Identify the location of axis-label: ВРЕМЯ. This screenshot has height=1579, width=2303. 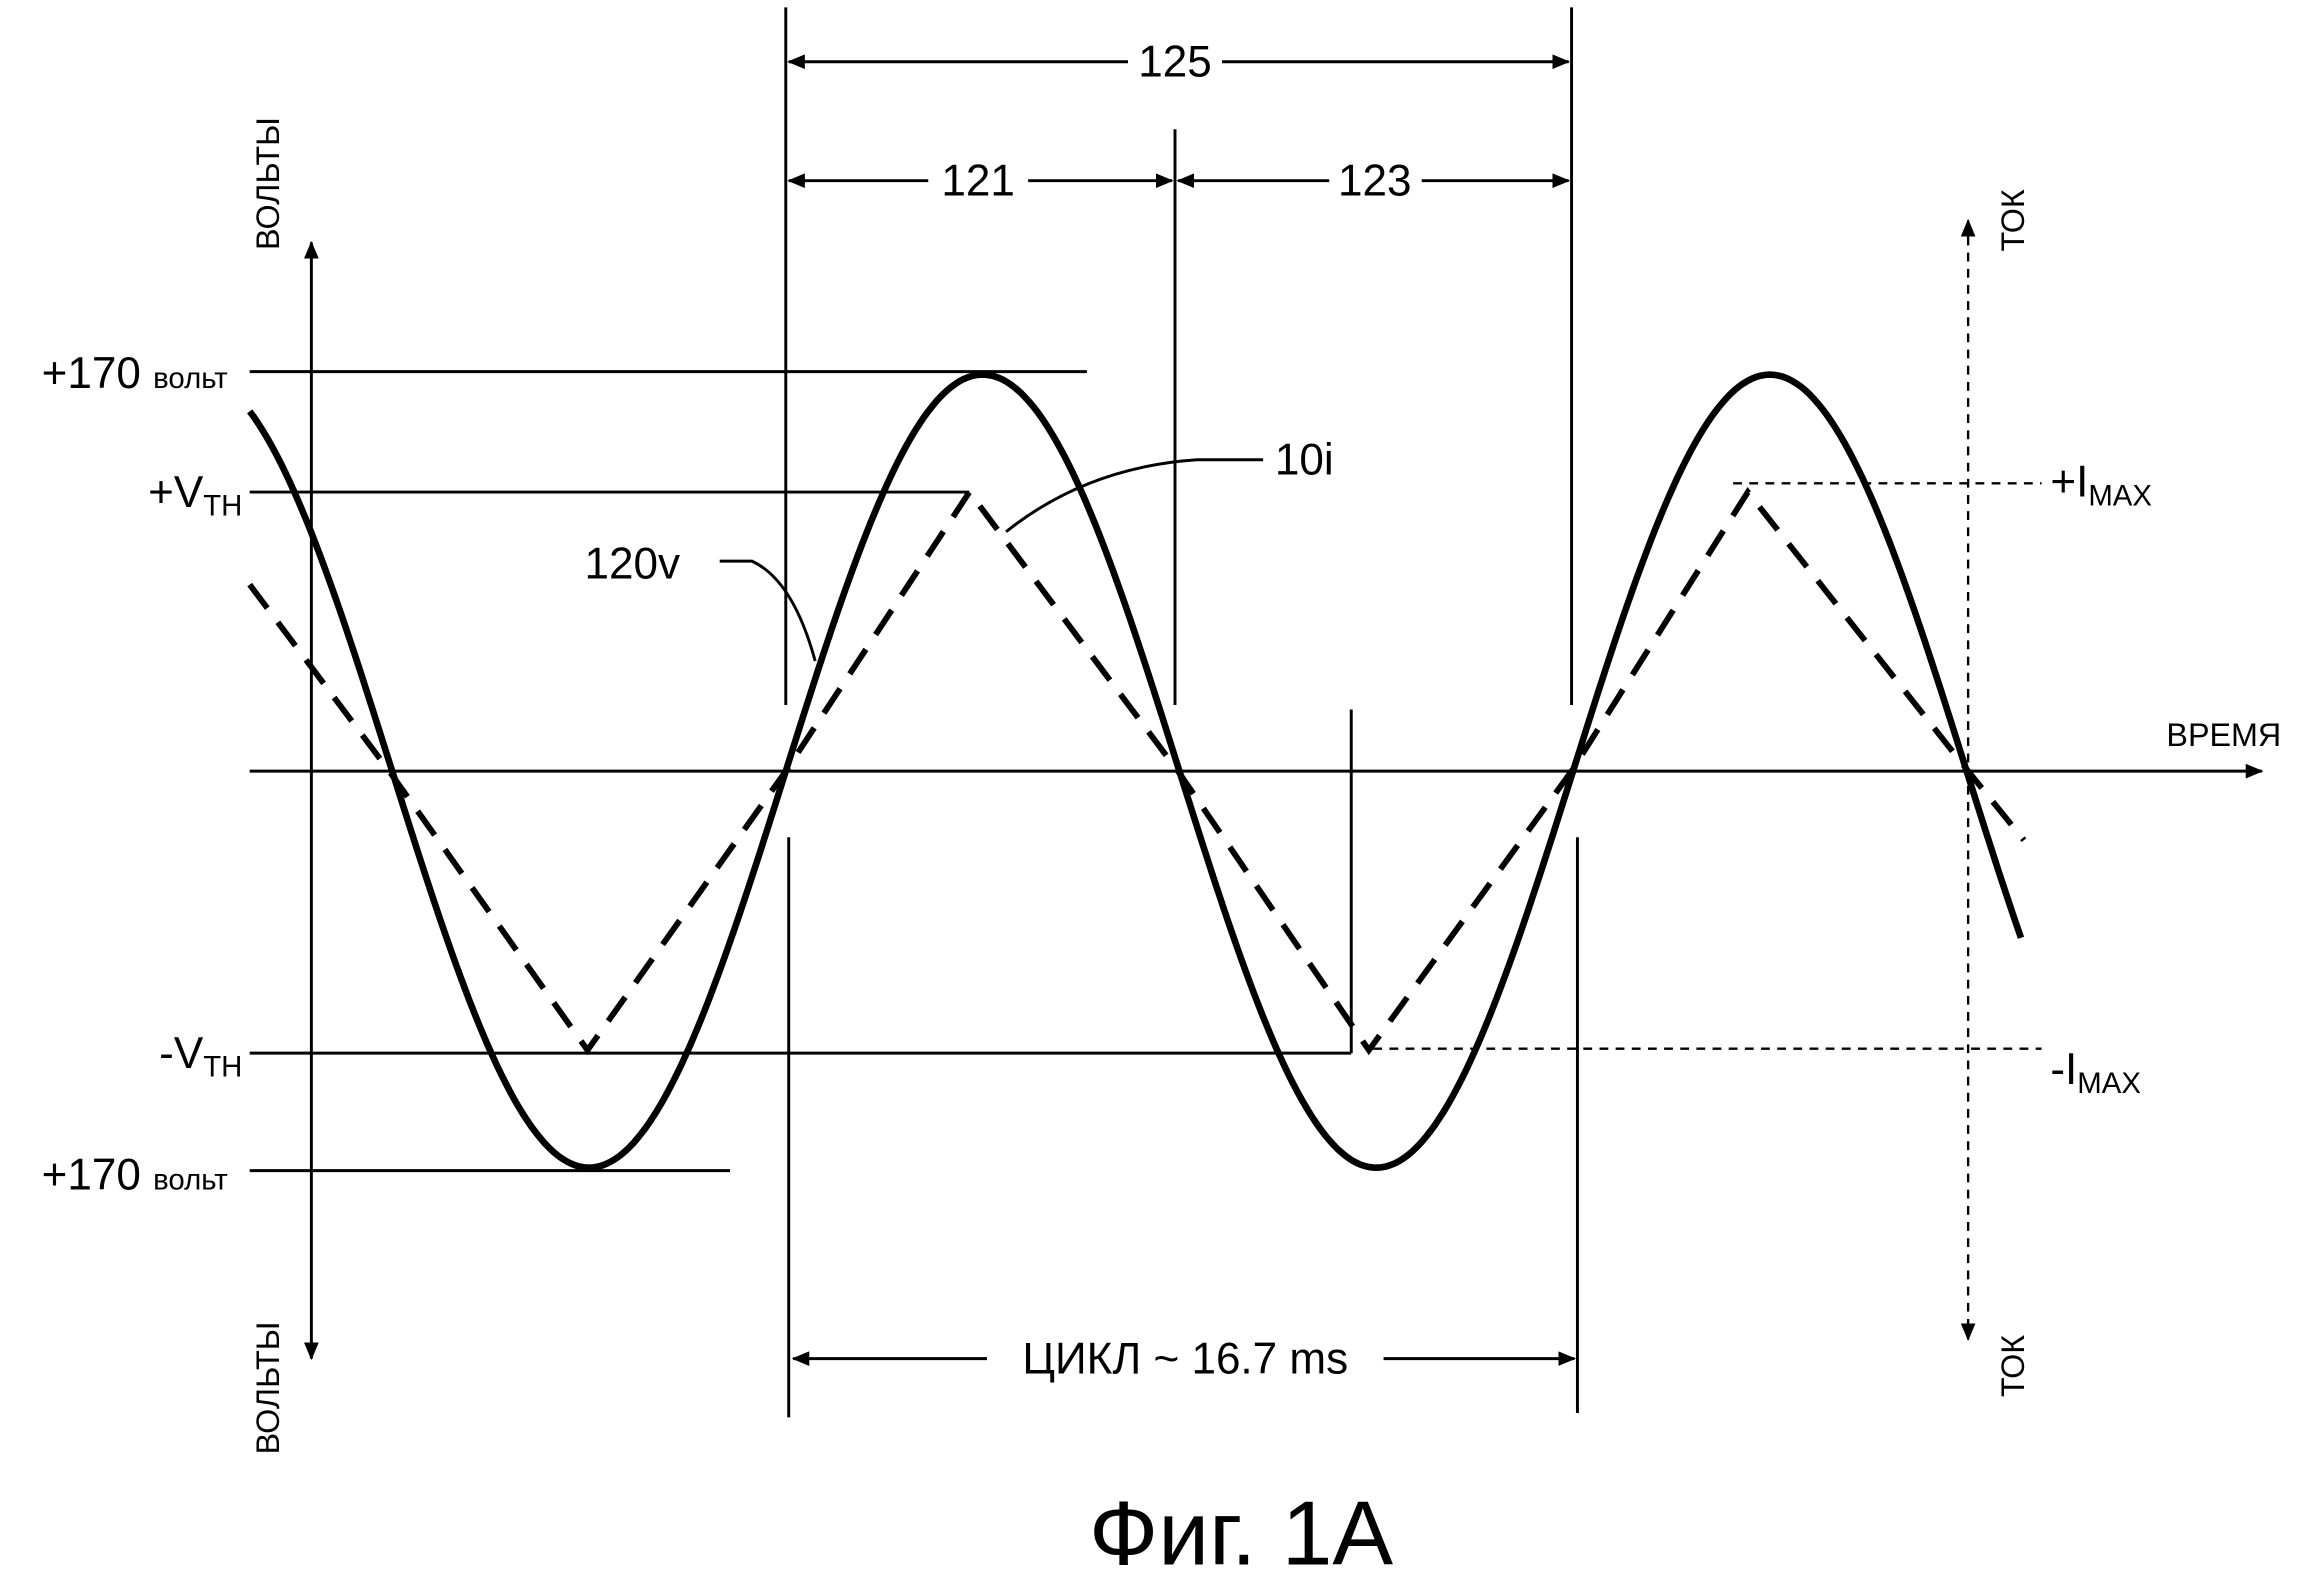
(2223, 735).